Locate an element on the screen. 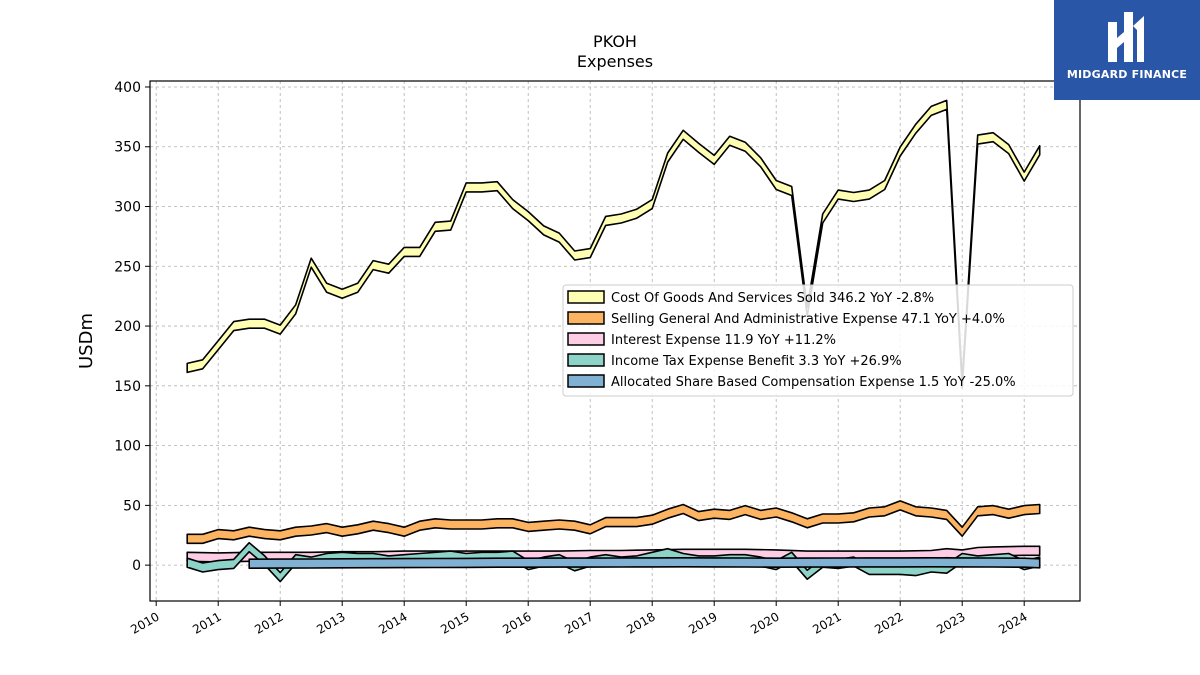 The height and width of the screenshot is (675, 1200). brand-name: MIDGARD FINANCE is located at coordinates (1127, 74).